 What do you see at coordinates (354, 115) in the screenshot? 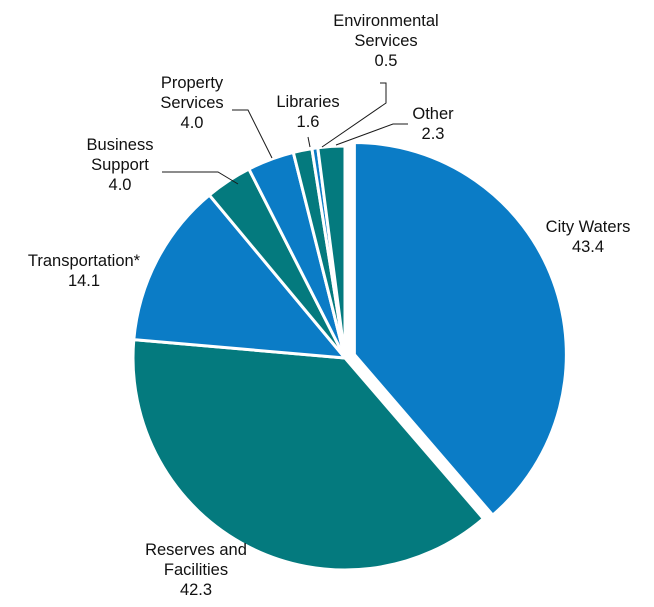
I see `leader-line-environmental-services` at bounding box center [354, 115].